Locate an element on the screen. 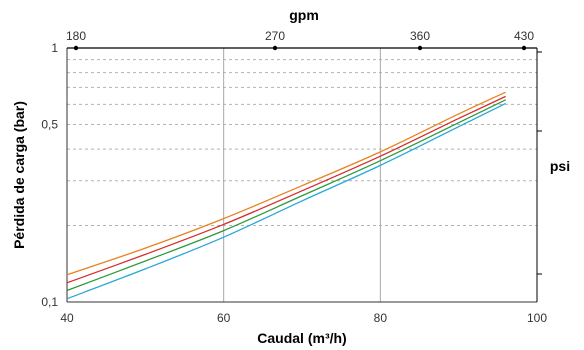 The image size is (584, 350). y-tick-label: 0,5 is located at coordinates (49, 124).